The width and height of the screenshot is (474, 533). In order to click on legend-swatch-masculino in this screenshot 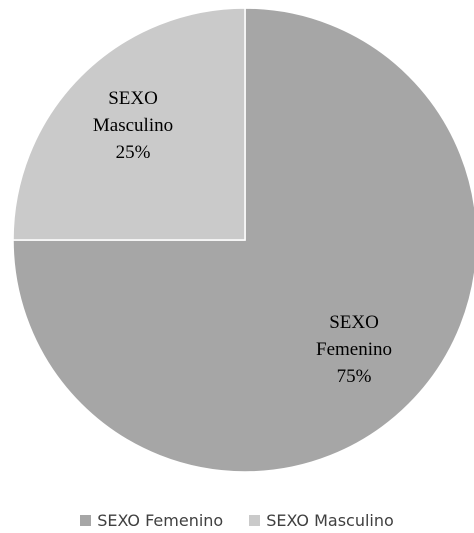, I will do `click(255, 520)`.